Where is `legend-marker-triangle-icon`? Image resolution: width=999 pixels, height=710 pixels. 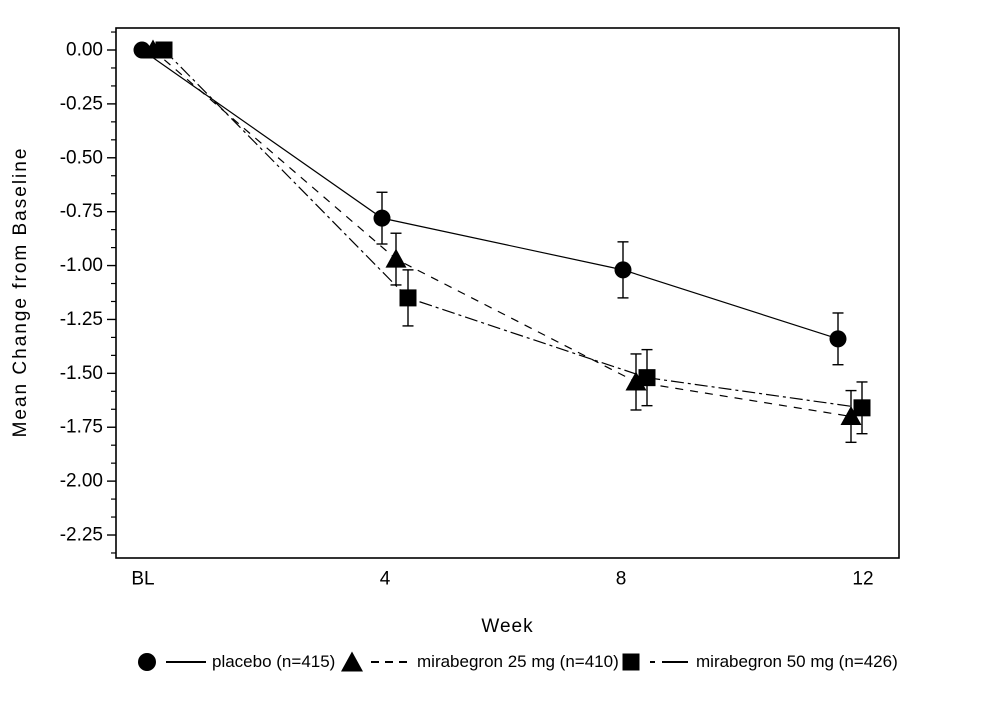 legend-marker-triangle-icon is located at coordinates (352, 661).